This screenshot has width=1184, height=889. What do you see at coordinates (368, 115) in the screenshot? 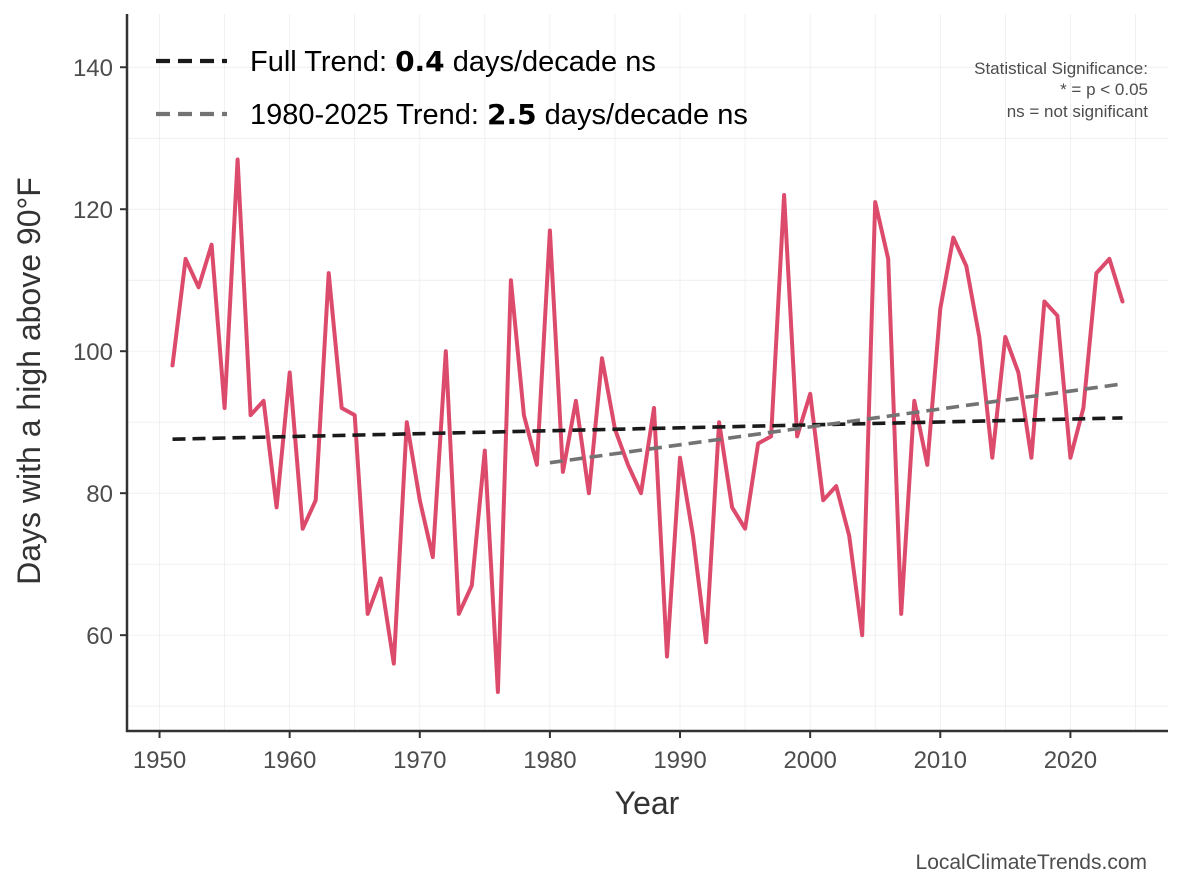
I see `legend-label-prefix: 1980-2025 Trend:` at bounding box center [368, 115].